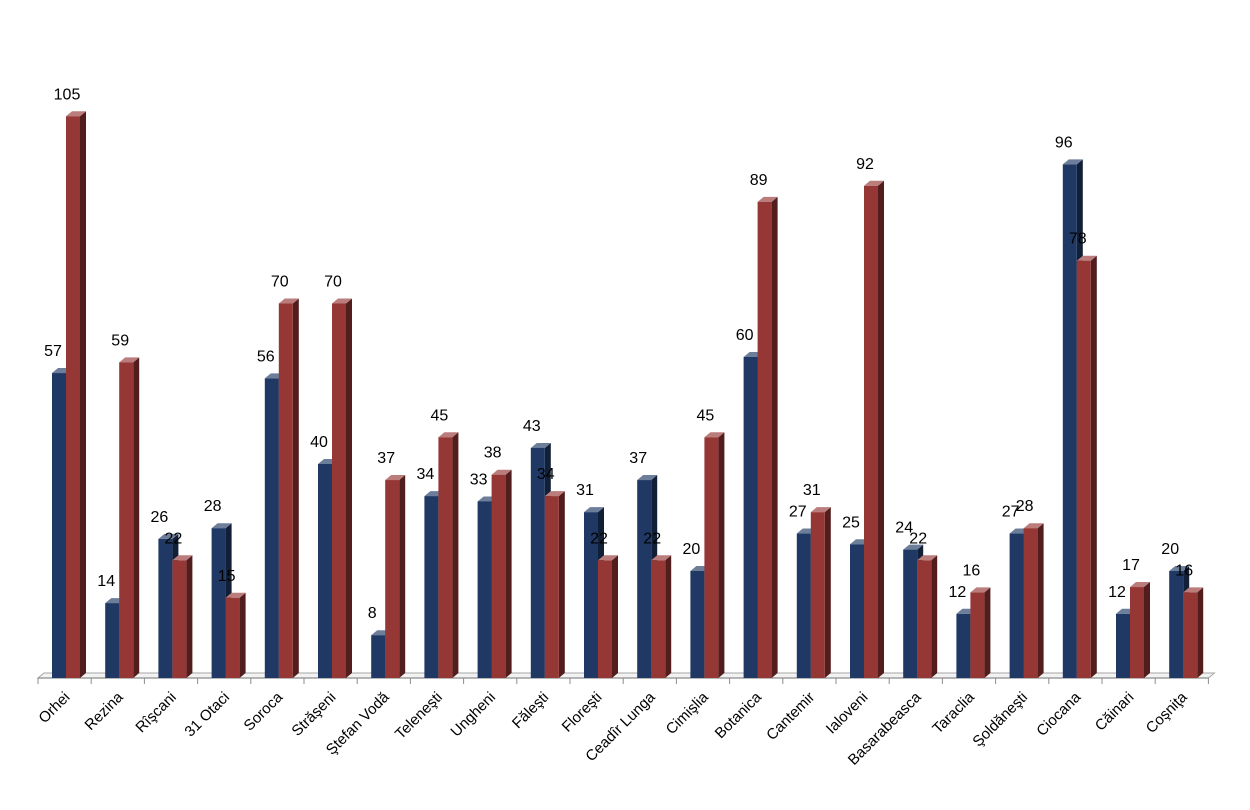 This screenshot has height=810, width=1250. What do you see at coordinates (227, 576) in the screenshot?
I see `value-label: 15` at bounding box center [227, 576].